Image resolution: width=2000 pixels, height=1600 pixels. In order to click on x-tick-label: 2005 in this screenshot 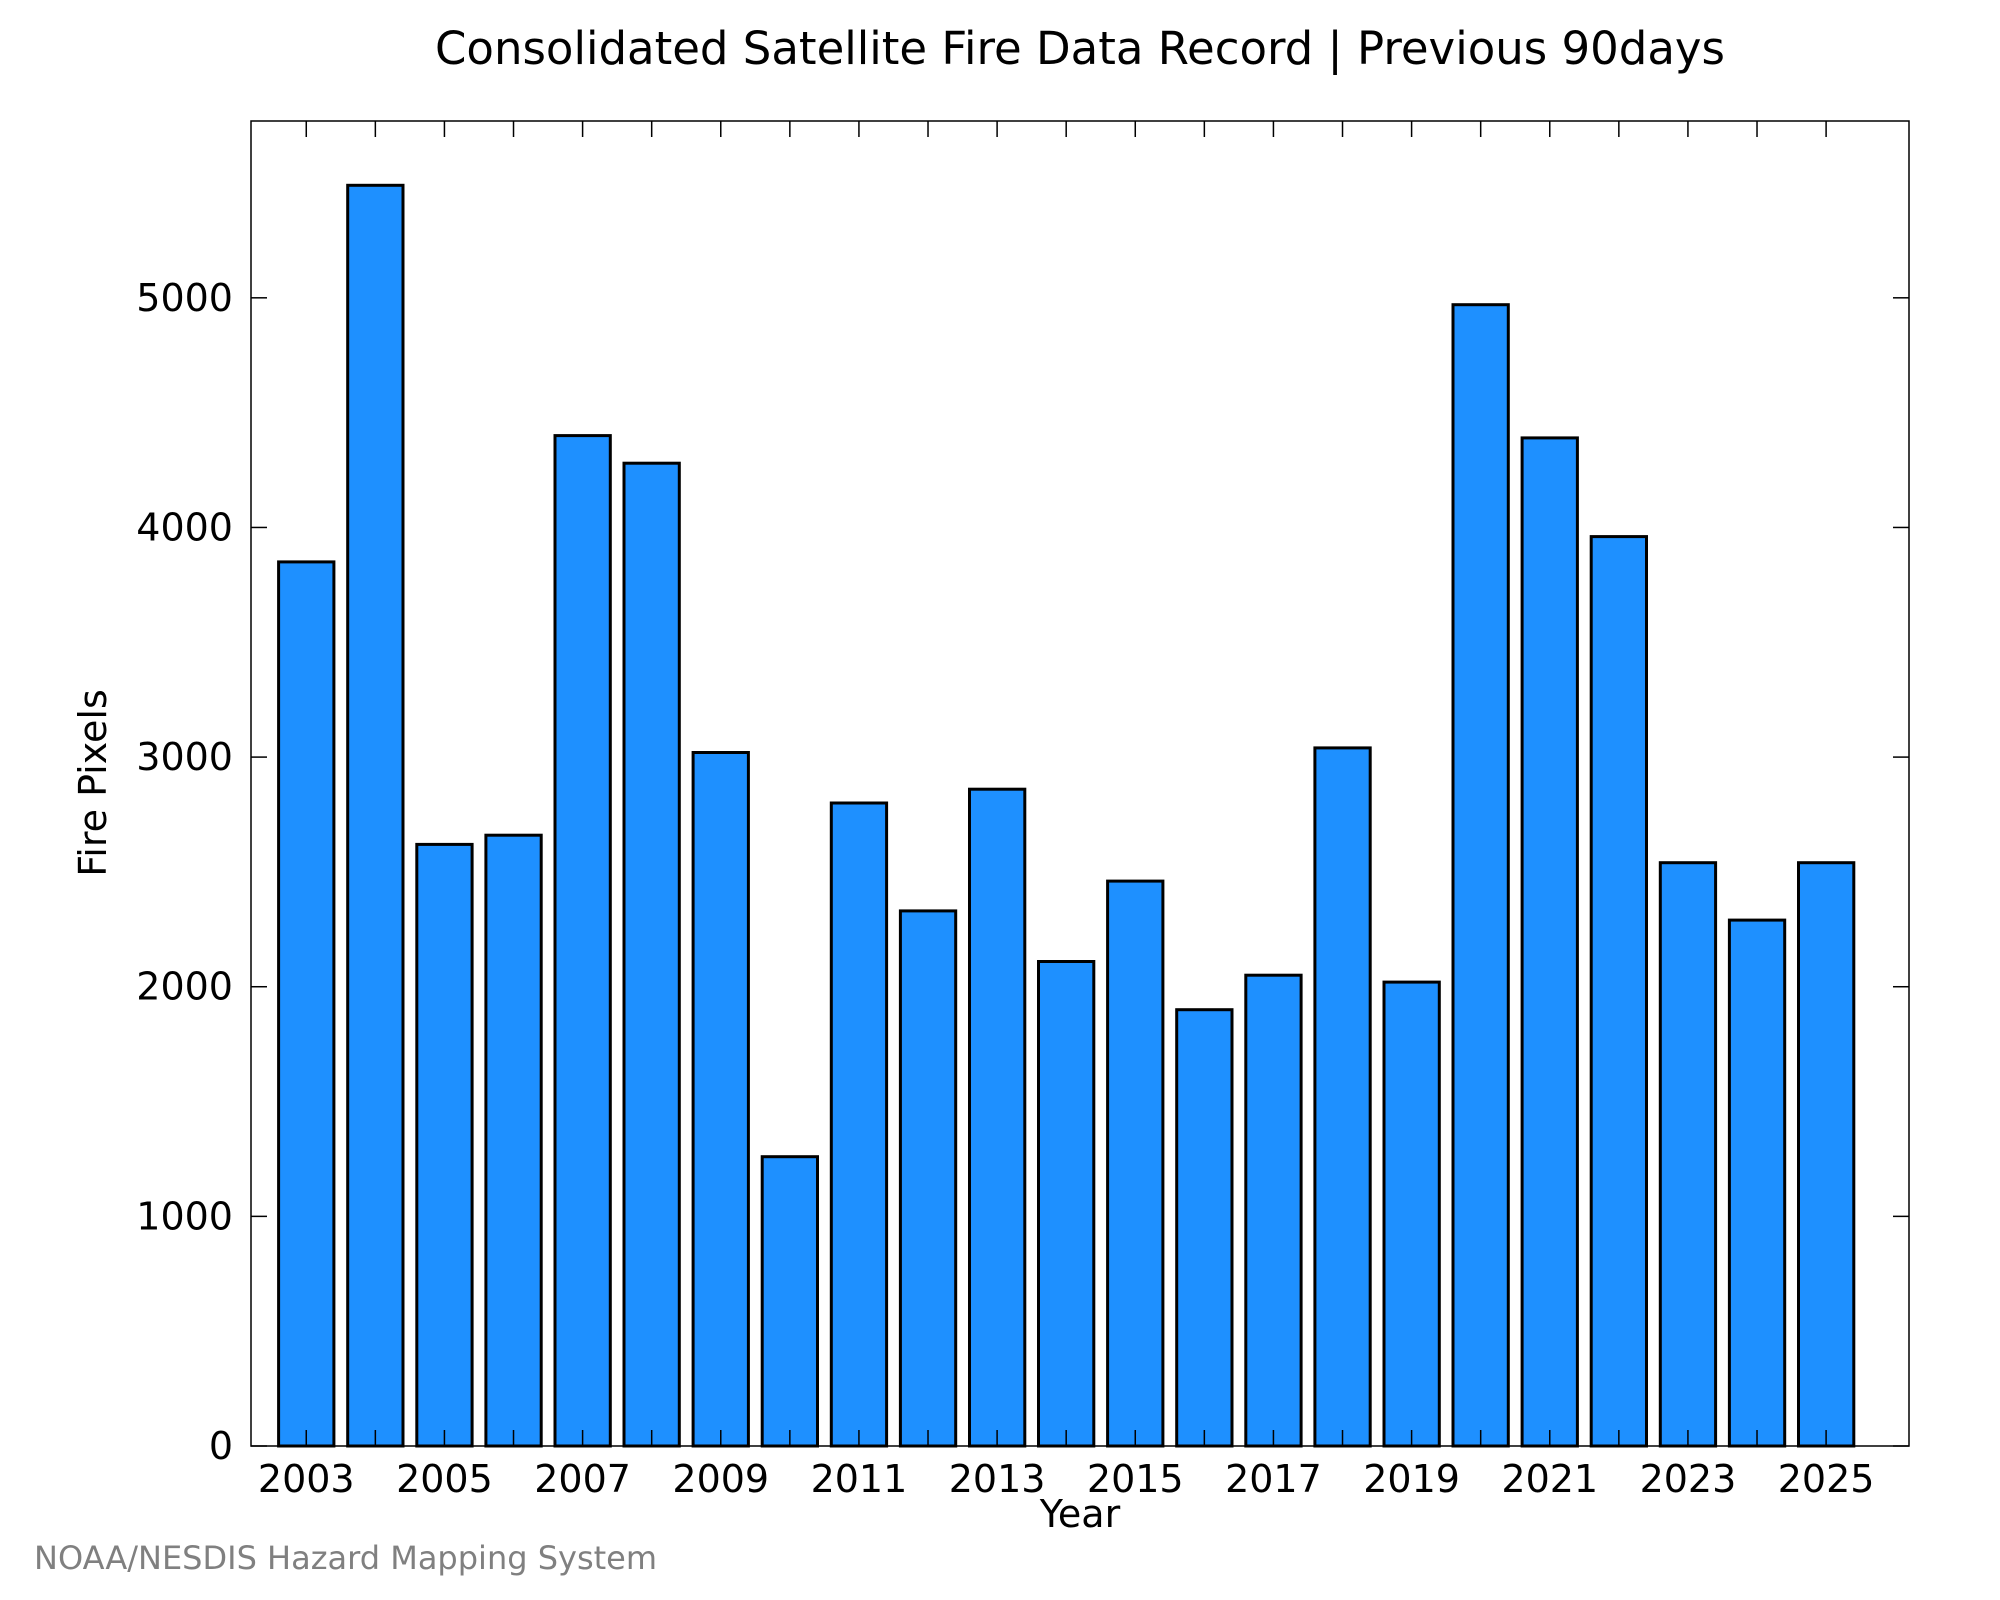, I will do `click(444, 1479)`.